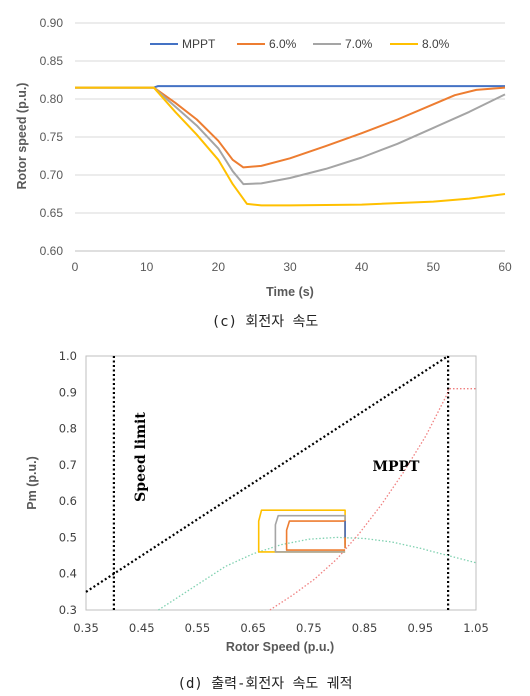 This screenshot has height=696, width=530. I want to click on chart-c-legend-label: 7.0%, so click(359, 44).